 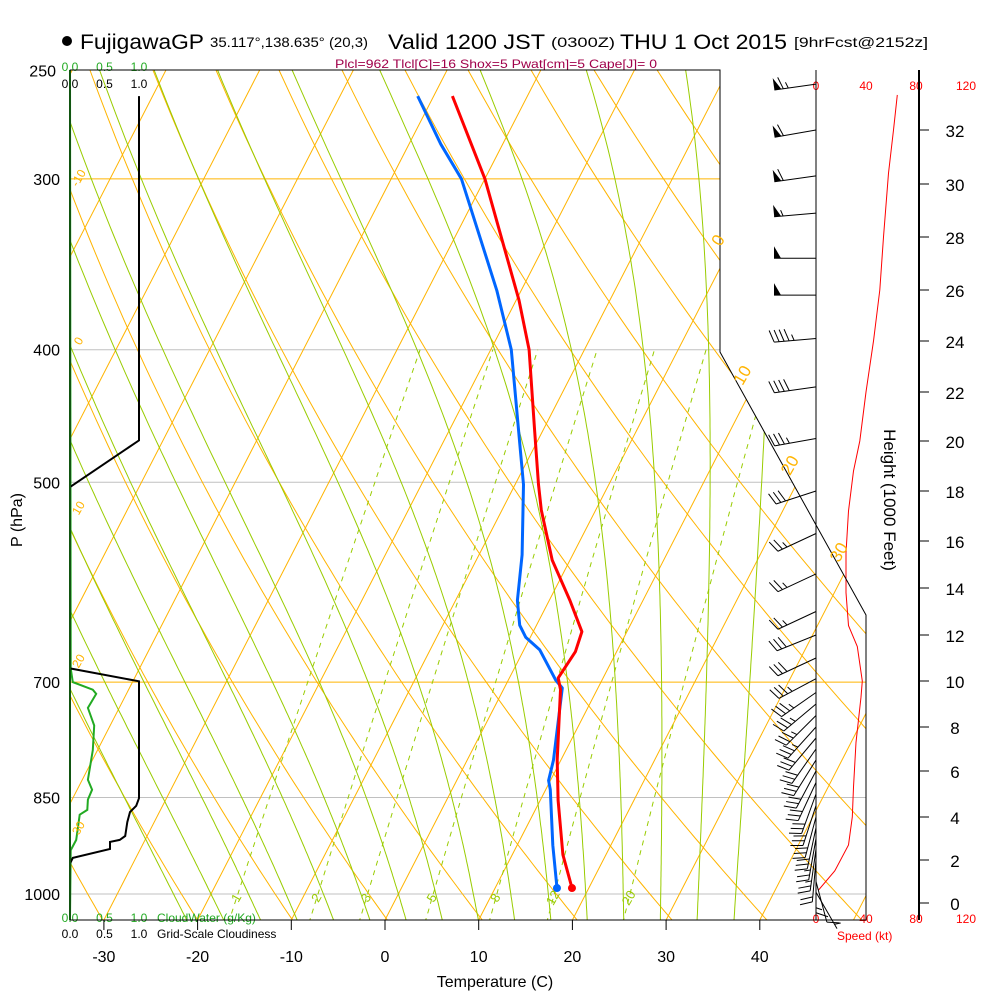 I want to click on forecast-info: [9hrFcst@2152z], so click(x=861, y=42).